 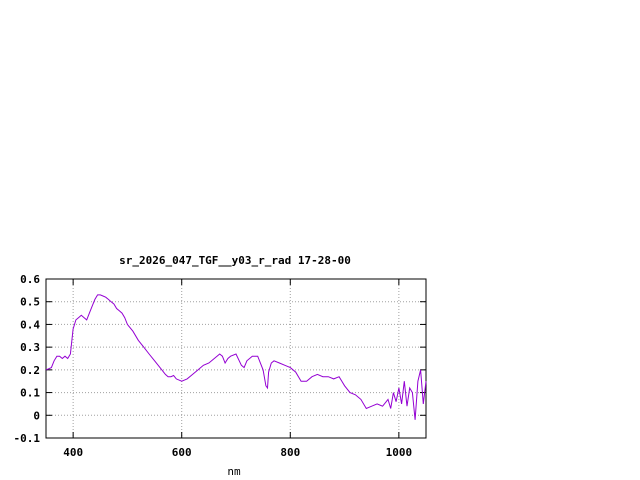 I want to click on y-tick-label: 0.6, so click(x=30, y=279).